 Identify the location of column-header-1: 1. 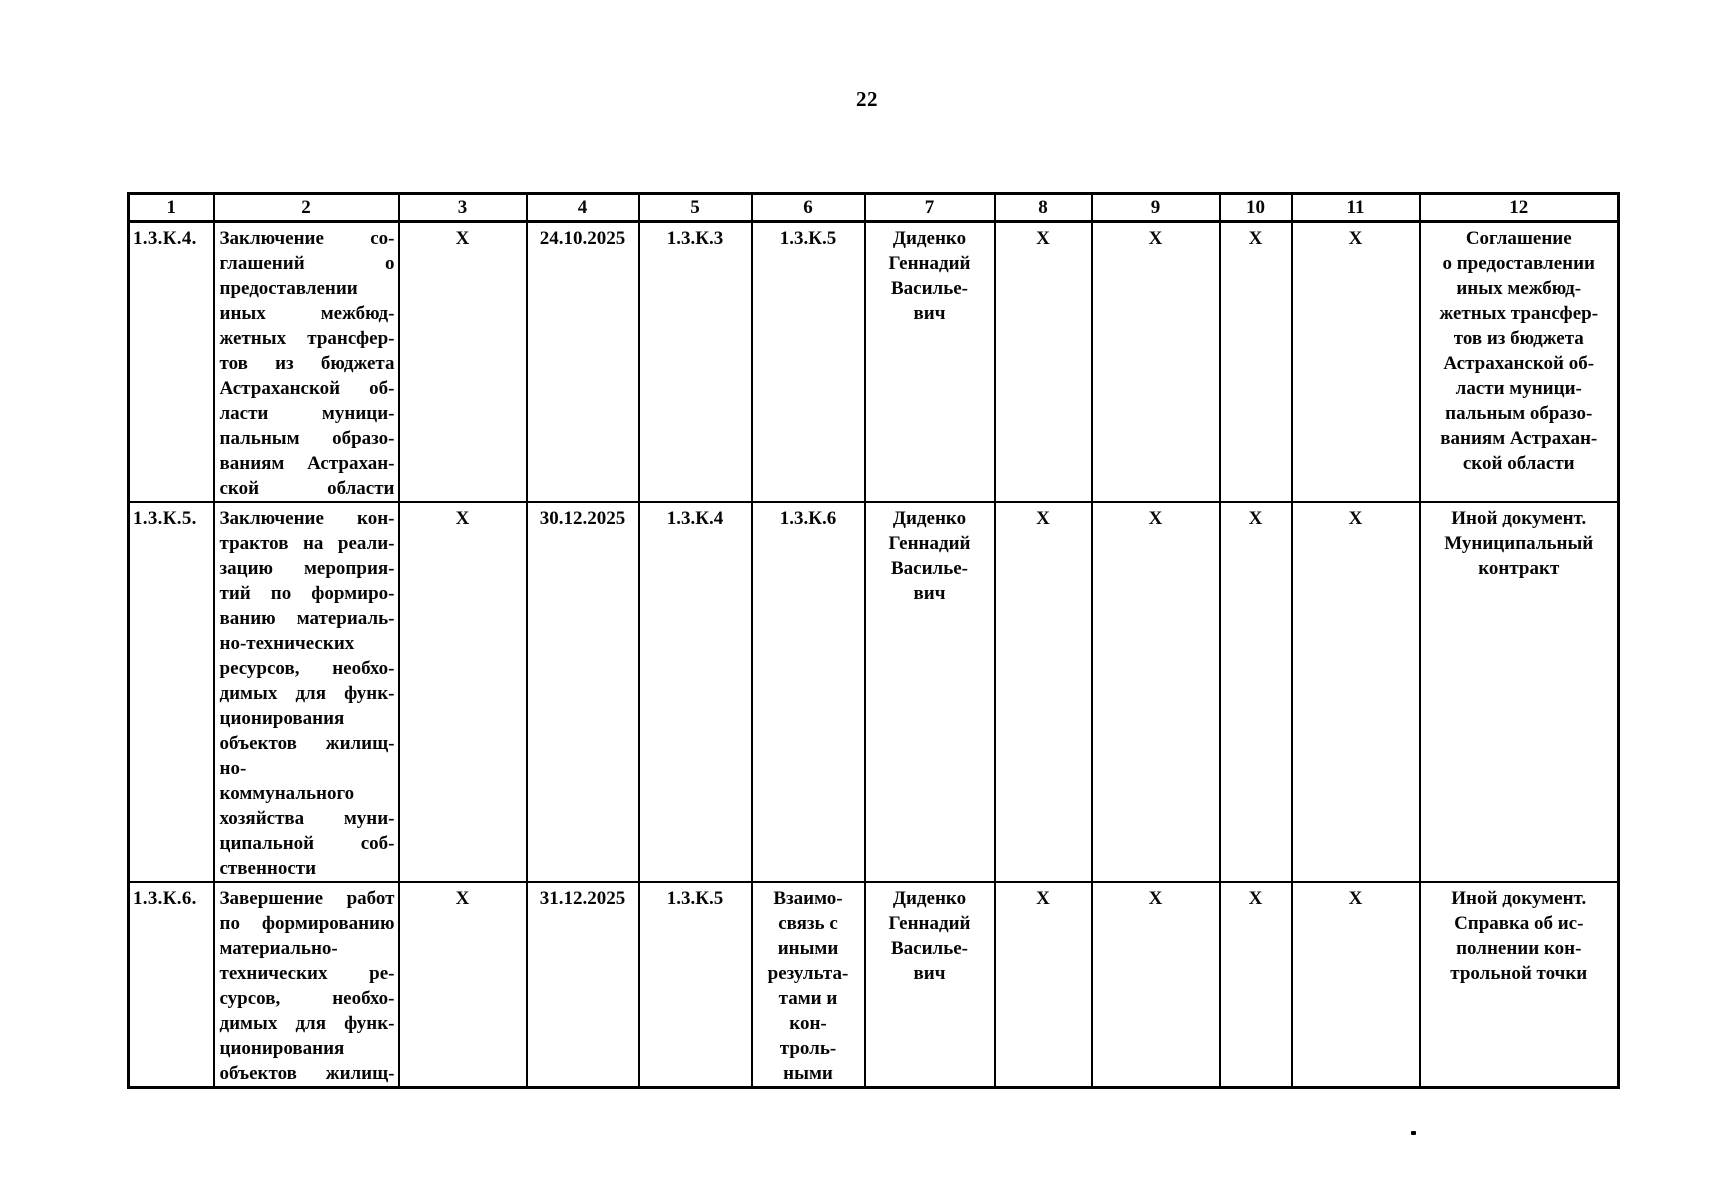
(171, 207).